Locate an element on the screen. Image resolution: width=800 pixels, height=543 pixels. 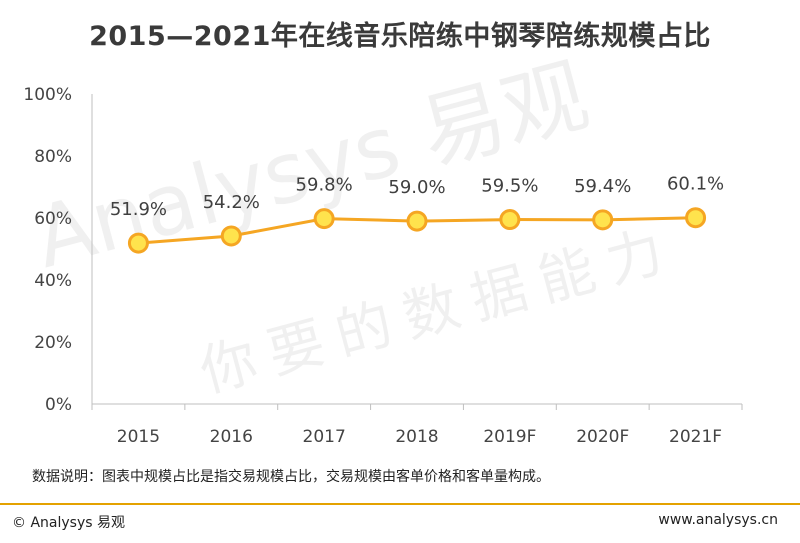
y-tick-label: 80% is located at coordinates (53, 157).